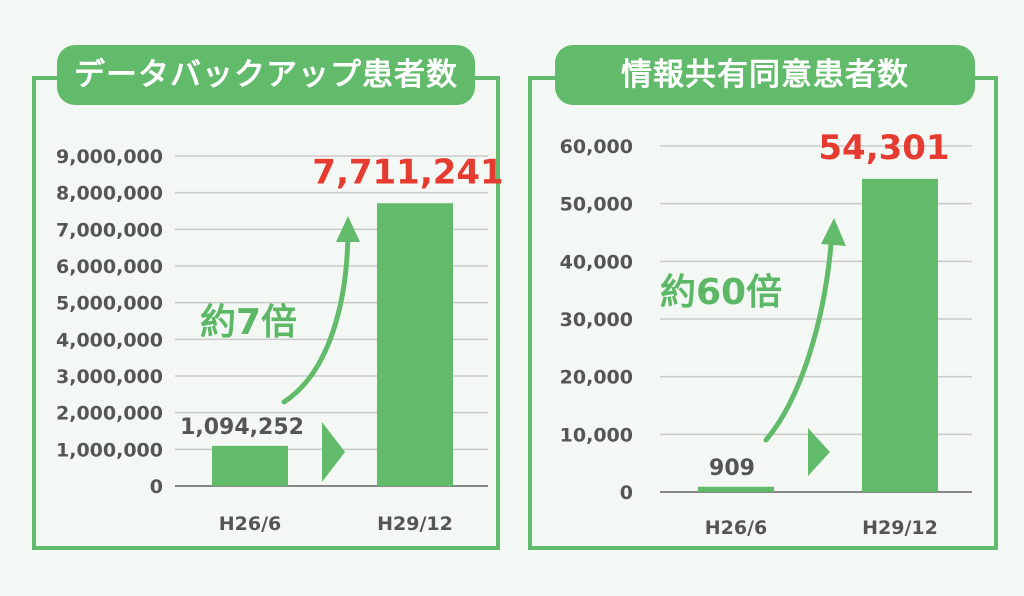 This screenshot has width=1024, height=596. What do you see at coordinates (266, 75) in the screenshot?
I see `panel-backup-title: データバックアップ患者数` at bounding box center [266, 75].